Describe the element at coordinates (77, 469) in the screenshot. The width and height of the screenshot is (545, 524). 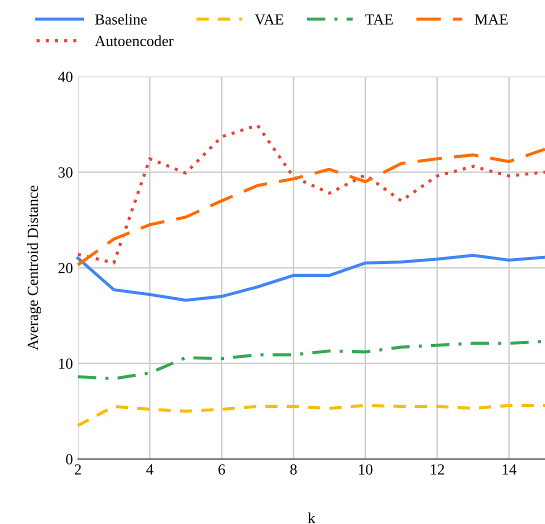
I see `x-tick-label: 2` at that location.